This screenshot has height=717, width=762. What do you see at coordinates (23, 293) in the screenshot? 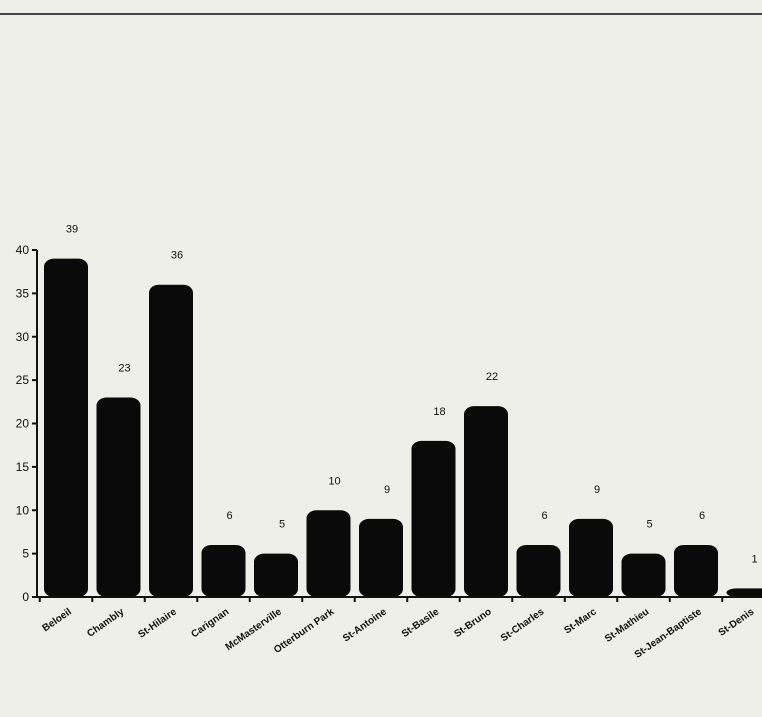
I see `y-tick-label: 35` at bounding box center [23, 293].